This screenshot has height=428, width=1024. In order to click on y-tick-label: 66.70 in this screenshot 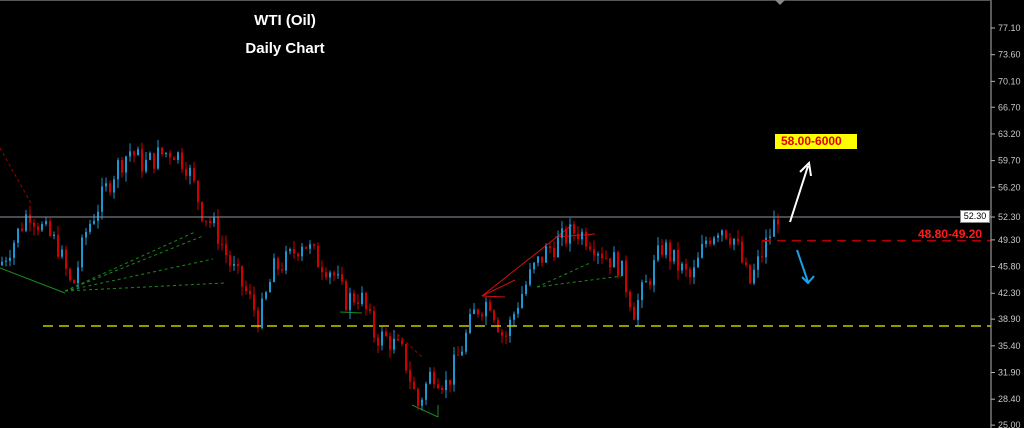, I will do `click(1009, 107)`.